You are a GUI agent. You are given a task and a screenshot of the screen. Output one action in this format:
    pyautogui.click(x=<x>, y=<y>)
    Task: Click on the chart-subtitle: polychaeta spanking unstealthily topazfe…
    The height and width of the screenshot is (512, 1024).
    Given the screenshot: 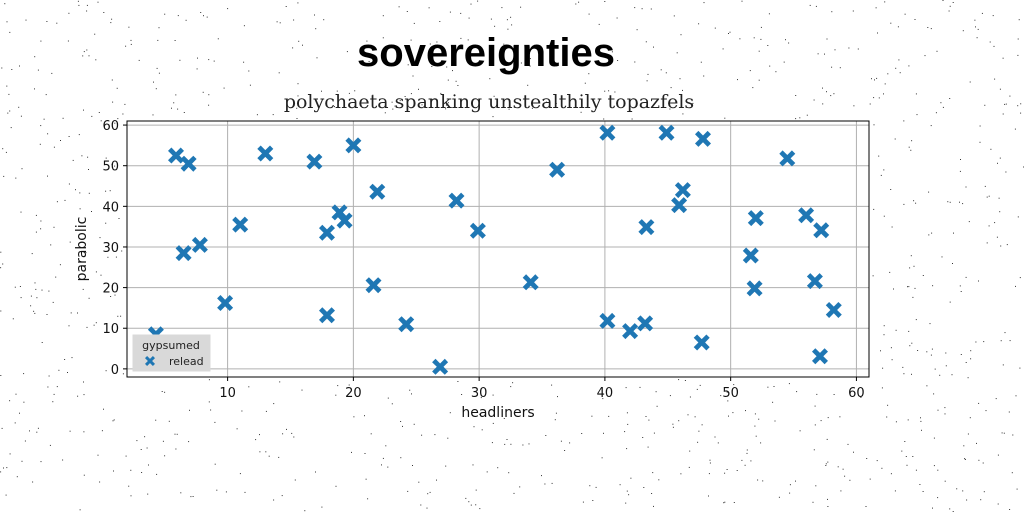 What is the action you would take?
    pyautogui.click(x=489, y=102)
    